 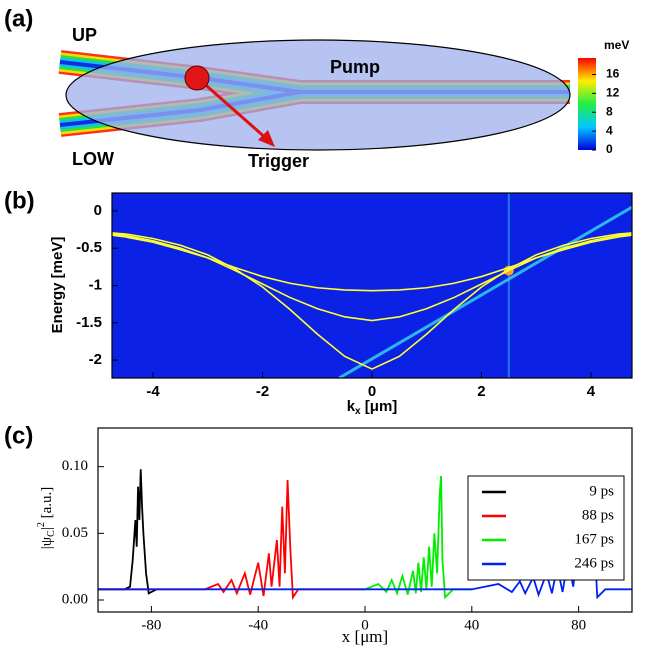 I want to click on y-tick-label: 0.10, so click(x=75, y=466).